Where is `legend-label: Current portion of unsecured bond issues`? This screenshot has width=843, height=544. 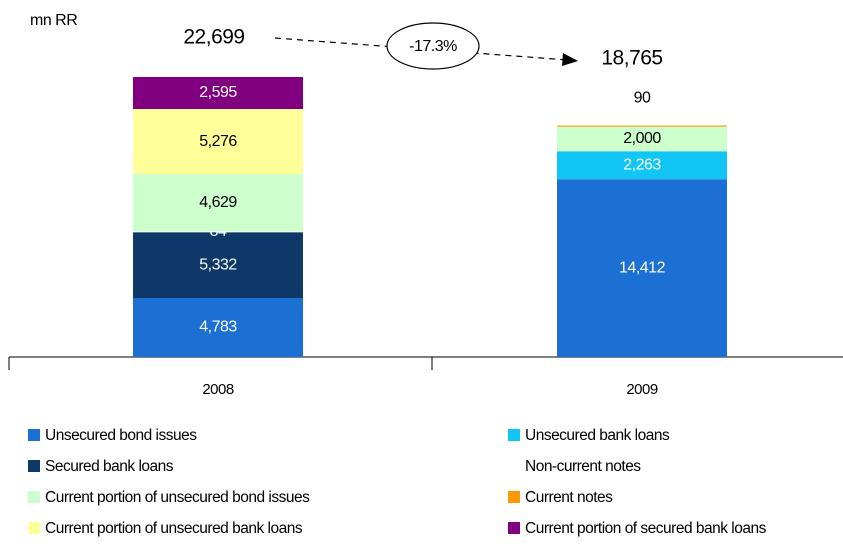 legend-label: Current portion of unsecured bond issues is located at coordinates (177, 497).